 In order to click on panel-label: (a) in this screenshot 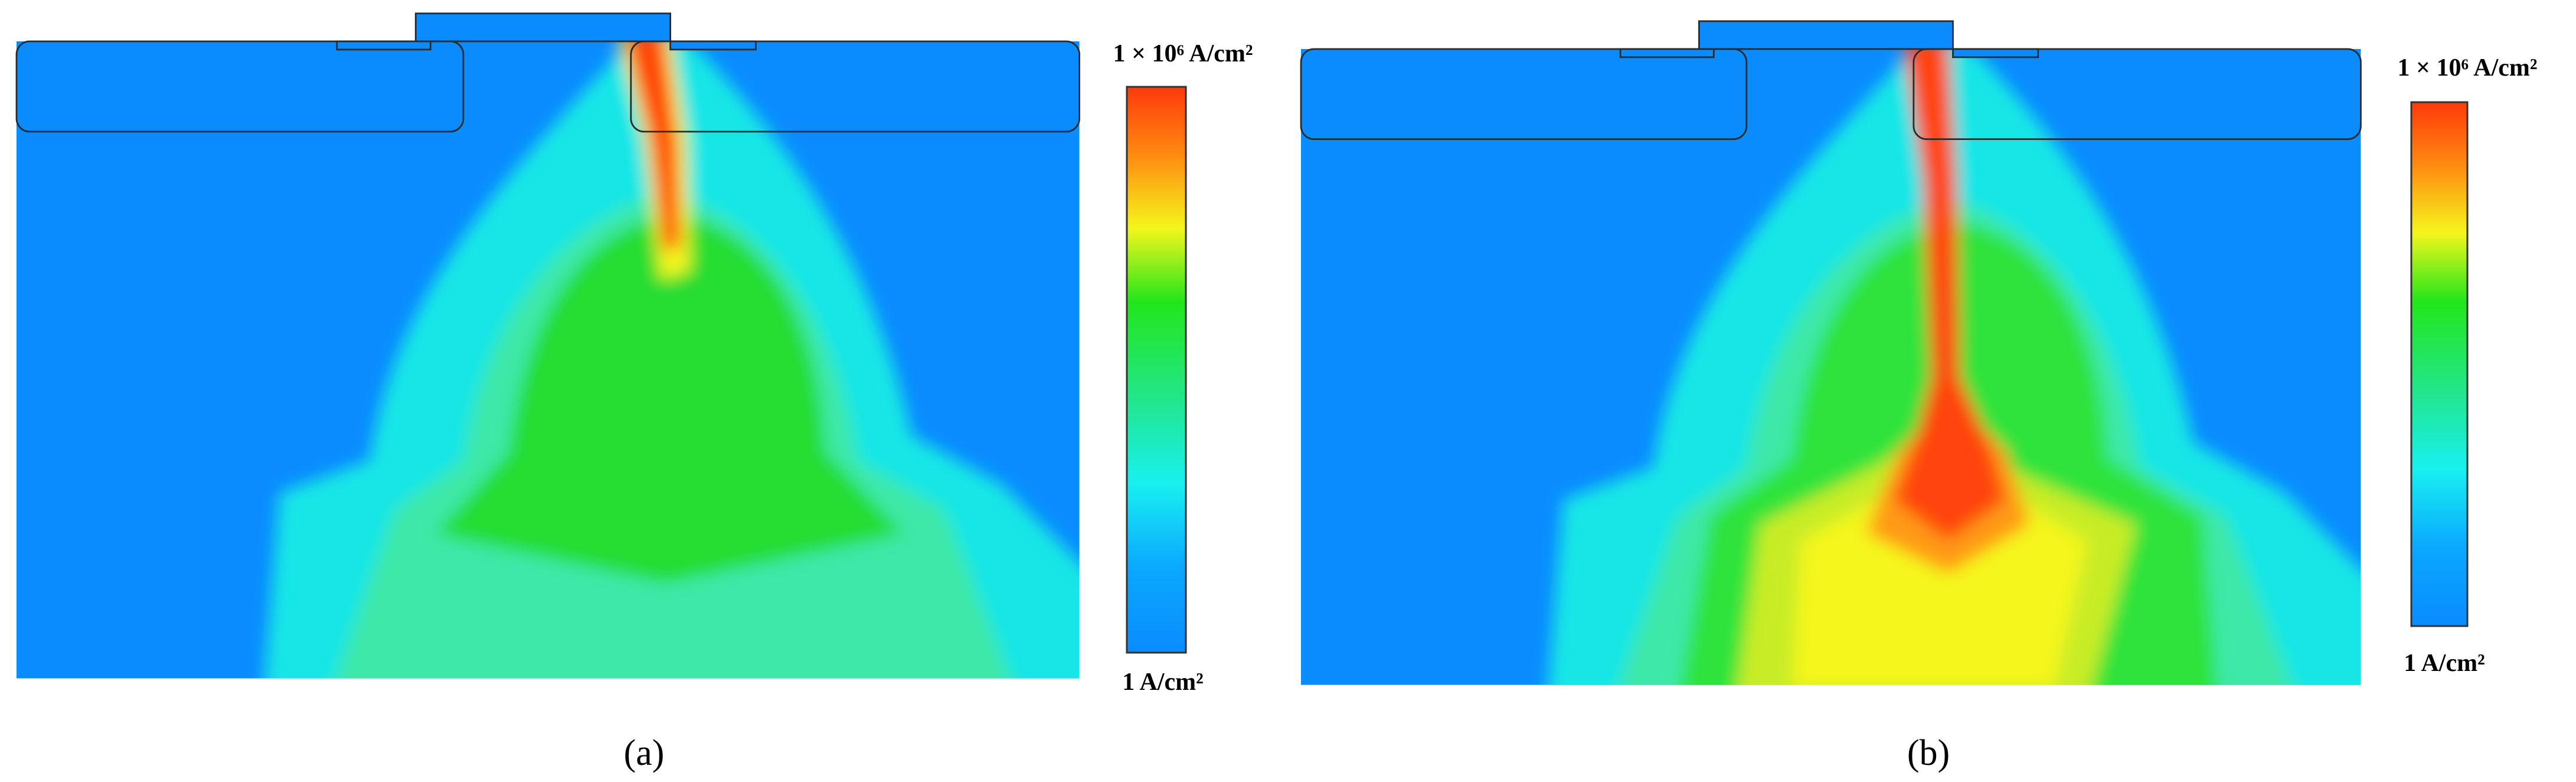, I will do `click(644, 753)`.